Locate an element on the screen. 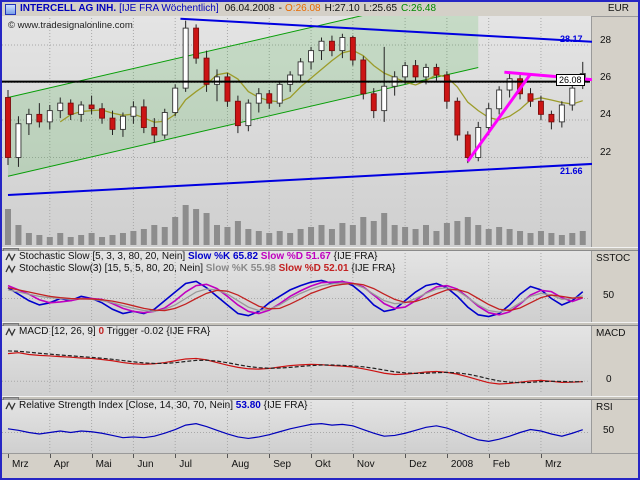  resistance-line is located at coordinates (386, 30).